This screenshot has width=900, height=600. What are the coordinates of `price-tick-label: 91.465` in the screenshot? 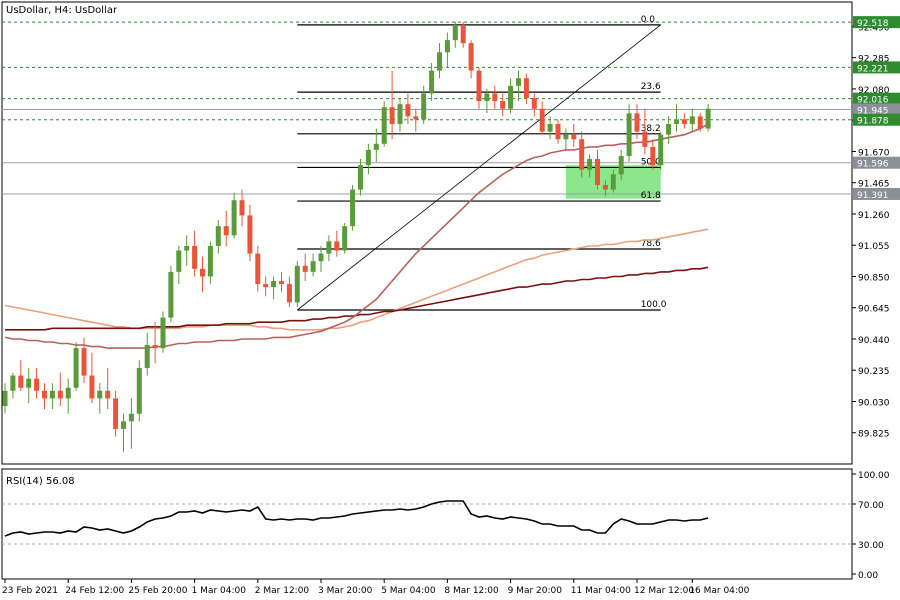 It's located at (874, 185).